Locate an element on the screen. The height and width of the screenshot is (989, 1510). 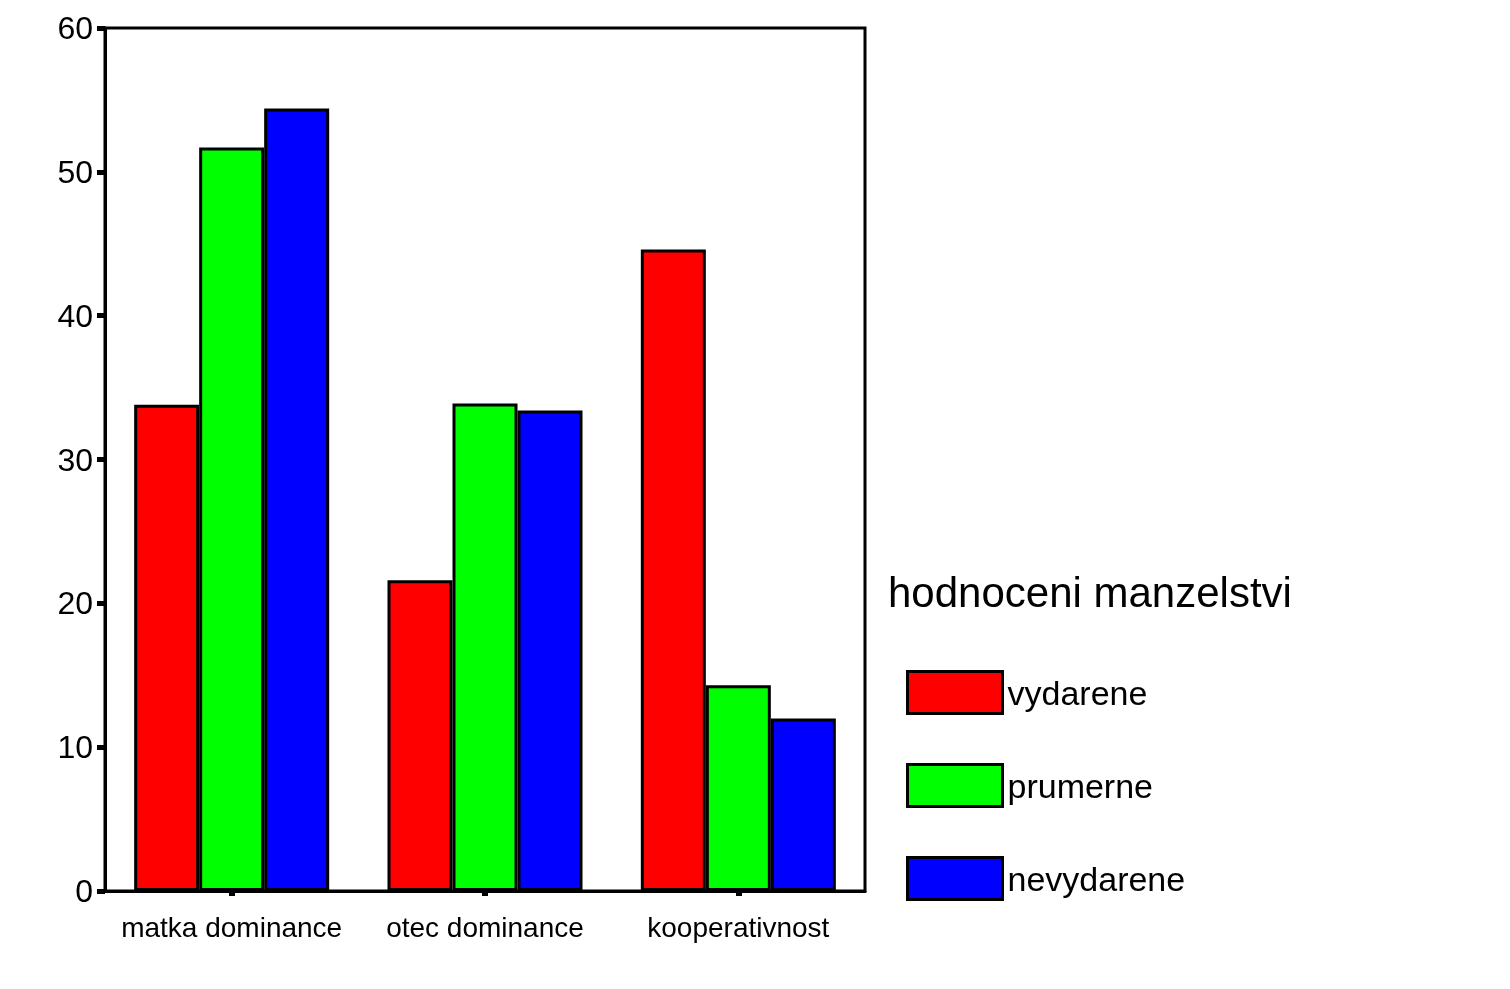
legend-label: nevydarene is located at coordinates (1096, 878).